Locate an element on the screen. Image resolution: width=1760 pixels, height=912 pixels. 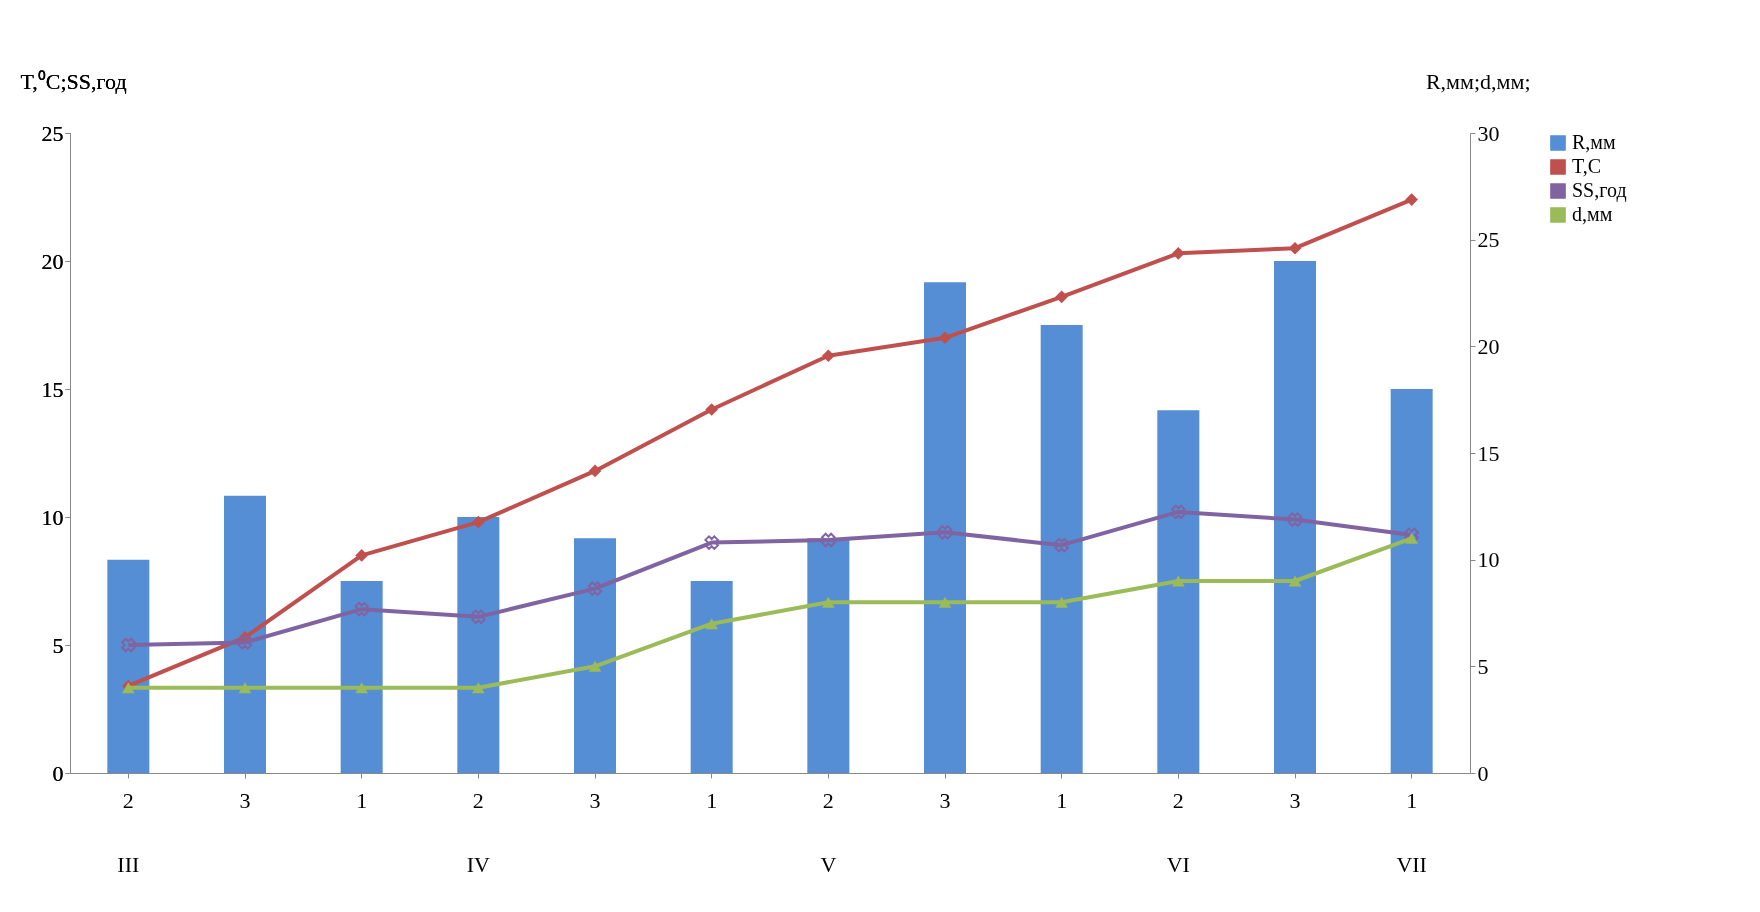
y-tick-label: 20 is located at coordinates (52, 261).